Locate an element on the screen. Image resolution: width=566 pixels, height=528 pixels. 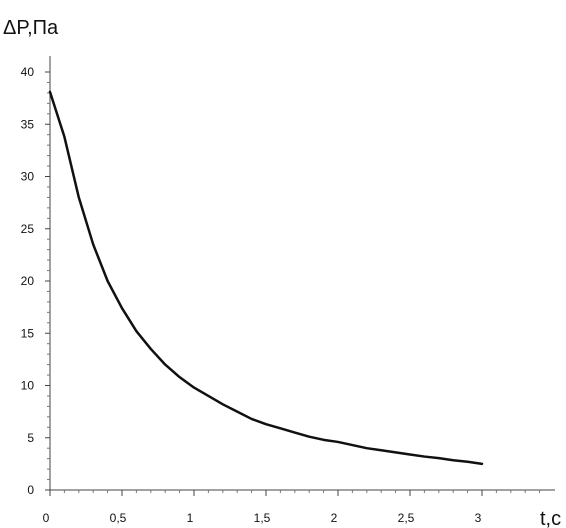
x-tick-label: 3 is located at coordinates (478, 518).